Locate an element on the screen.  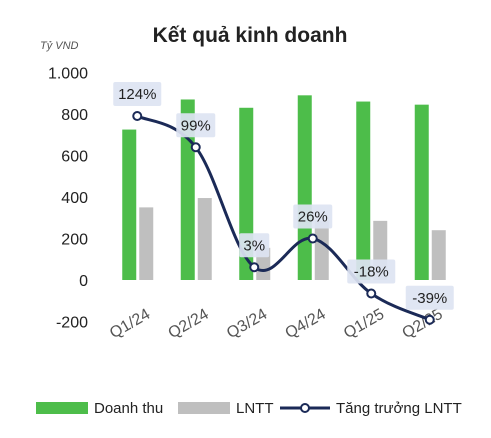
legend-growth-label: Tăng trưởng LNTT is located at coordinates (399, 408).